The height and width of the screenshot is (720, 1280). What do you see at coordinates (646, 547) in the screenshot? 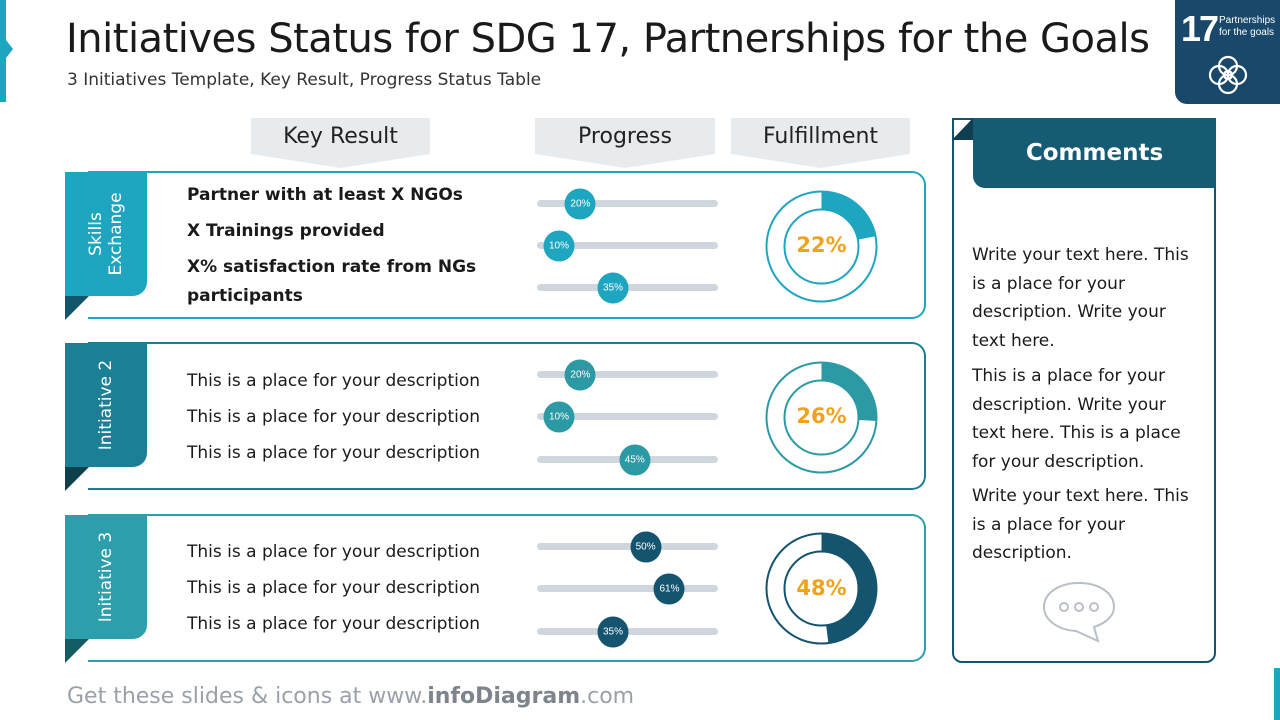
I see `progress-knob-3-1: 50%` at bounding box center [646, 547].